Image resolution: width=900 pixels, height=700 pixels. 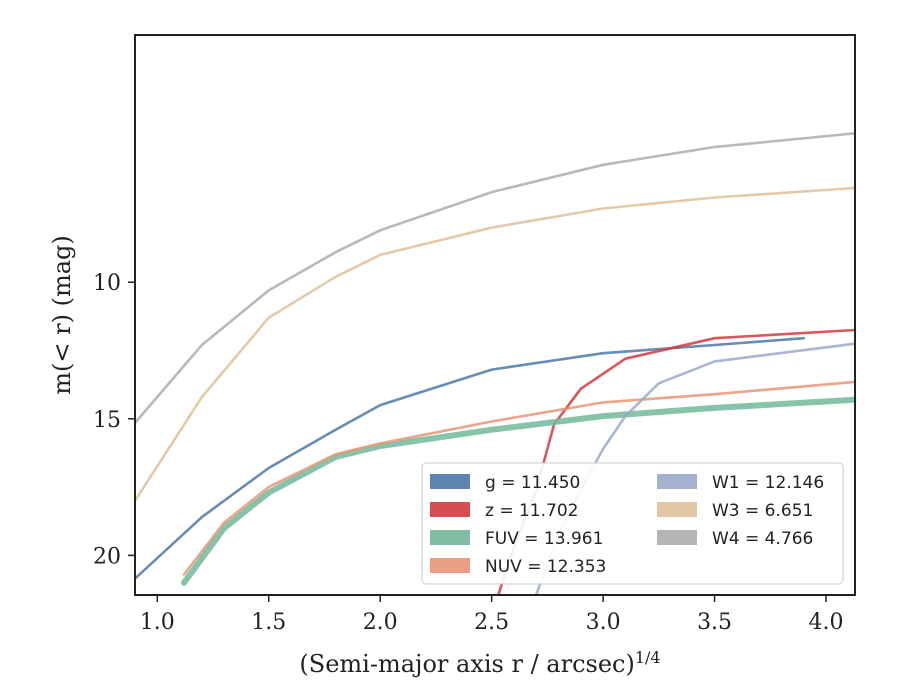 I want to click on legend-label: z = 11.702, so click(x=531, y=511).